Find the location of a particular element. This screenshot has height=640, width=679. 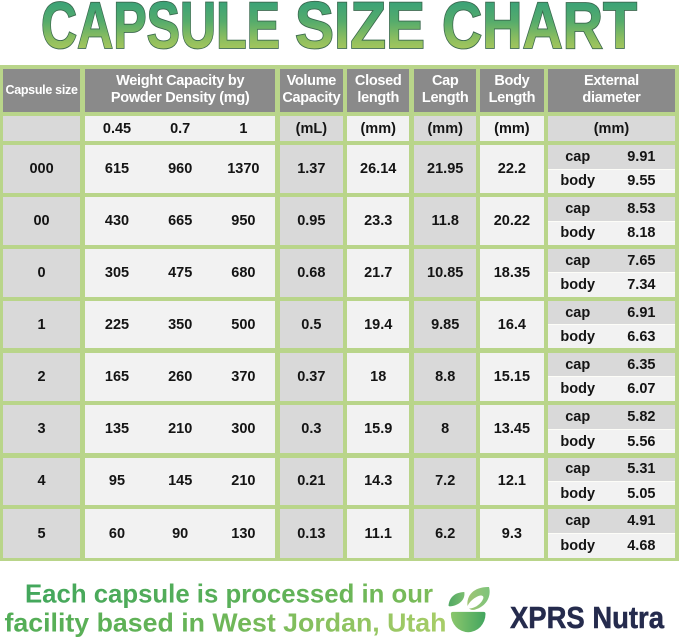

svg-text:Each capsule is processed in o: Each capsule is processed in our is located at coordinates (229, 594).